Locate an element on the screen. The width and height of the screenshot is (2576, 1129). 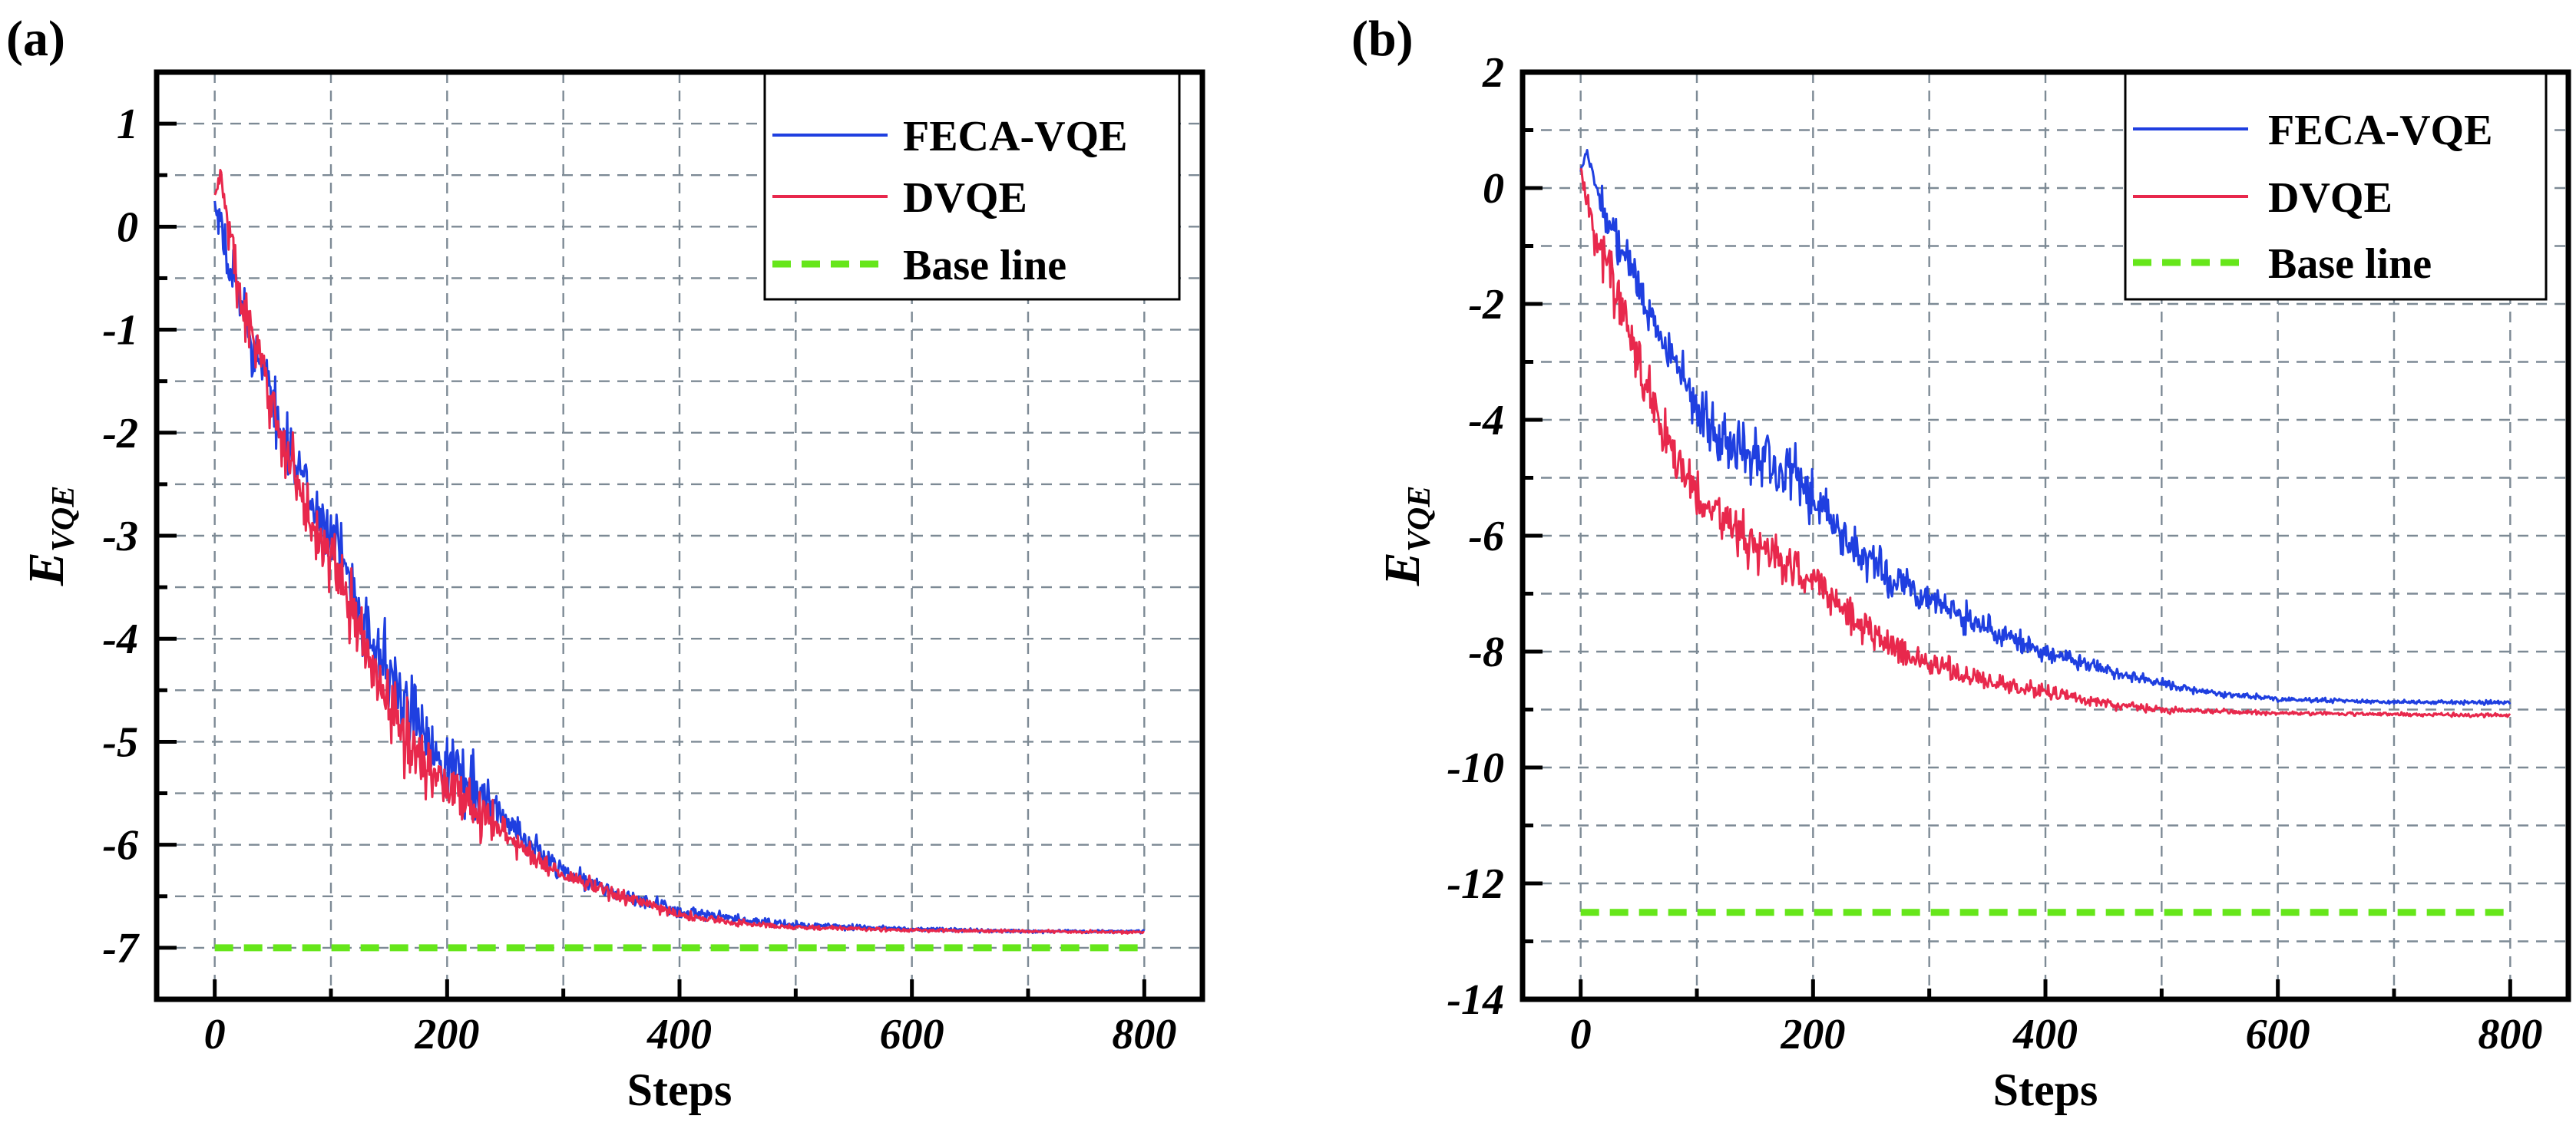
y-tick-label: -3 is located at coordinates (120, 536).